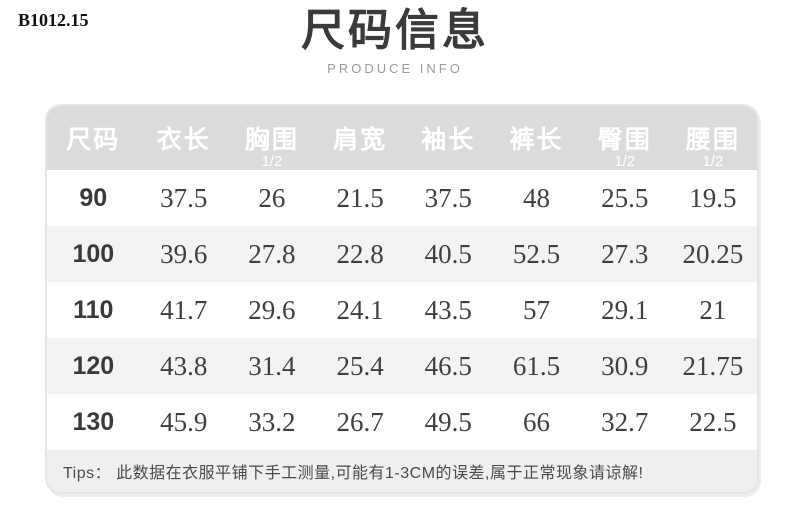 This screenshot has height=515, width=790. Describe the element at coordinates (713, 365) in the screenshot. I see `cell-value: 21.75` at that location.